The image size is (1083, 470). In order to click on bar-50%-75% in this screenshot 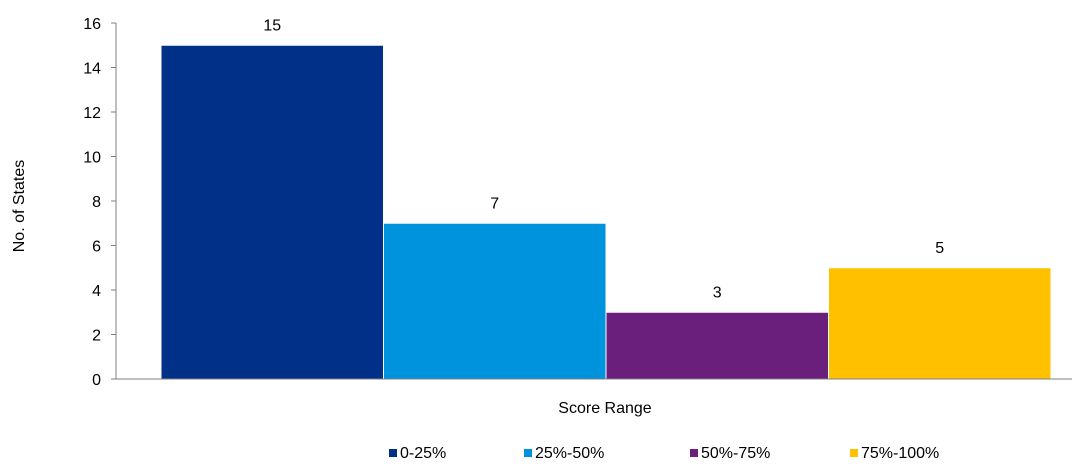, I will do `click(717, 345)`.